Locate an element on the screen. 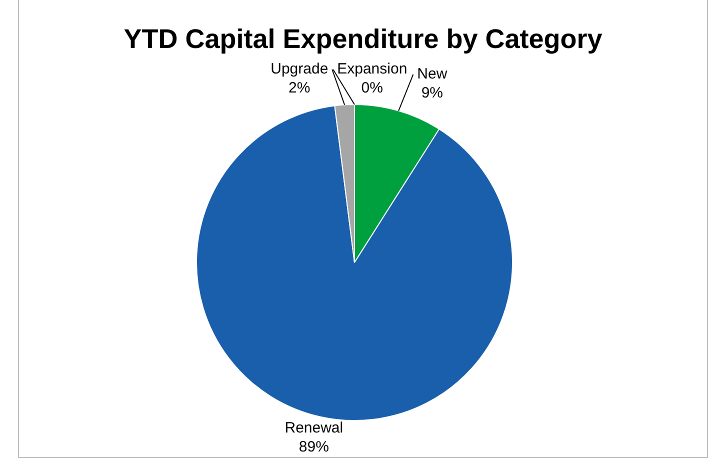 The image size is (709, 459). category-label: Expansion is located at coordinates (372, 69).